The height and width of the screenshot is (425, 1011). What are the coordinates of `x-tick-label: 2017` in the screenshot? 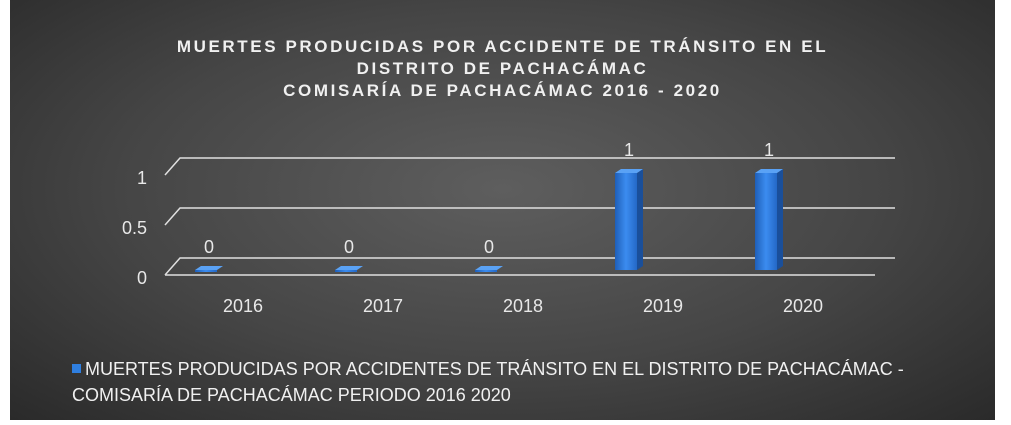 It's located at (383, 306).